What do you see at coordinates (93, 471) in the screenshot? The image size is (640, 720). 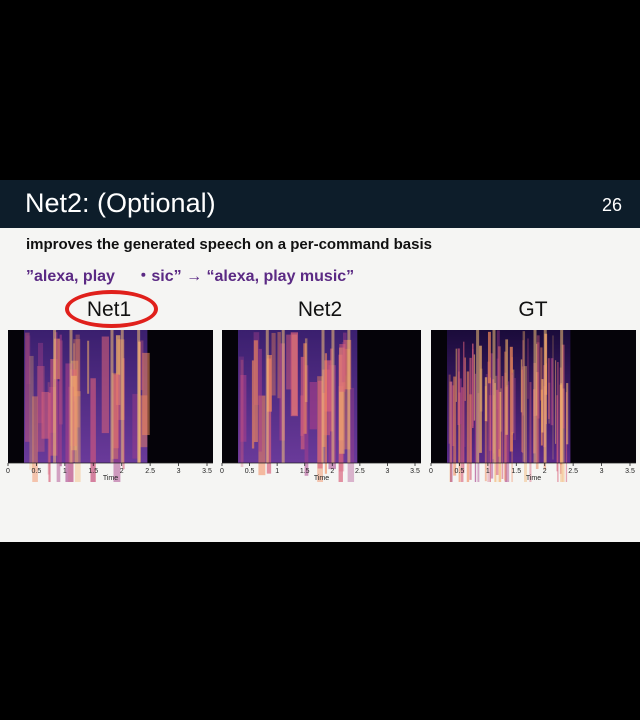 I see `x-tick-label: 1.5` at bounding box center [93, 471].